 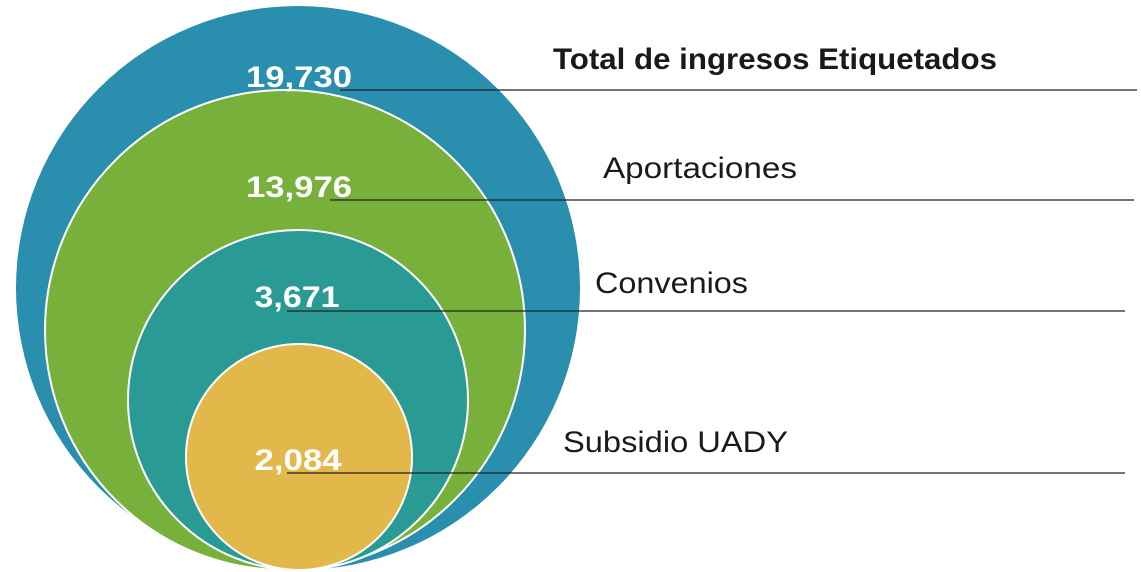 I want to click on circle-subsidio, so click(x=299, y=457).